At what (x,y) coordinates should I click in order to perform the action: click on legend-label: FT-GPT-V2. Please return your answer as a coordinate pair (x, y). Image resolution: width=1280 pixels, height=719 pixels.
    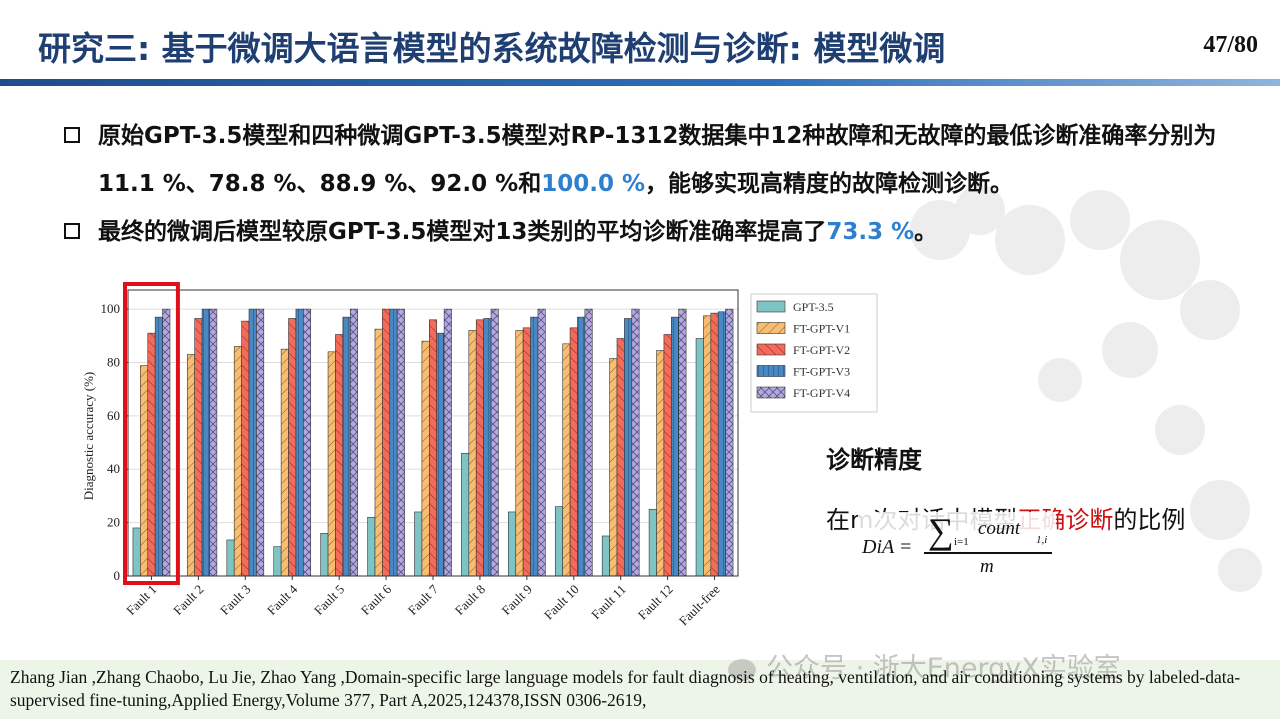
    Looking at the image, I should click on (821, 350).